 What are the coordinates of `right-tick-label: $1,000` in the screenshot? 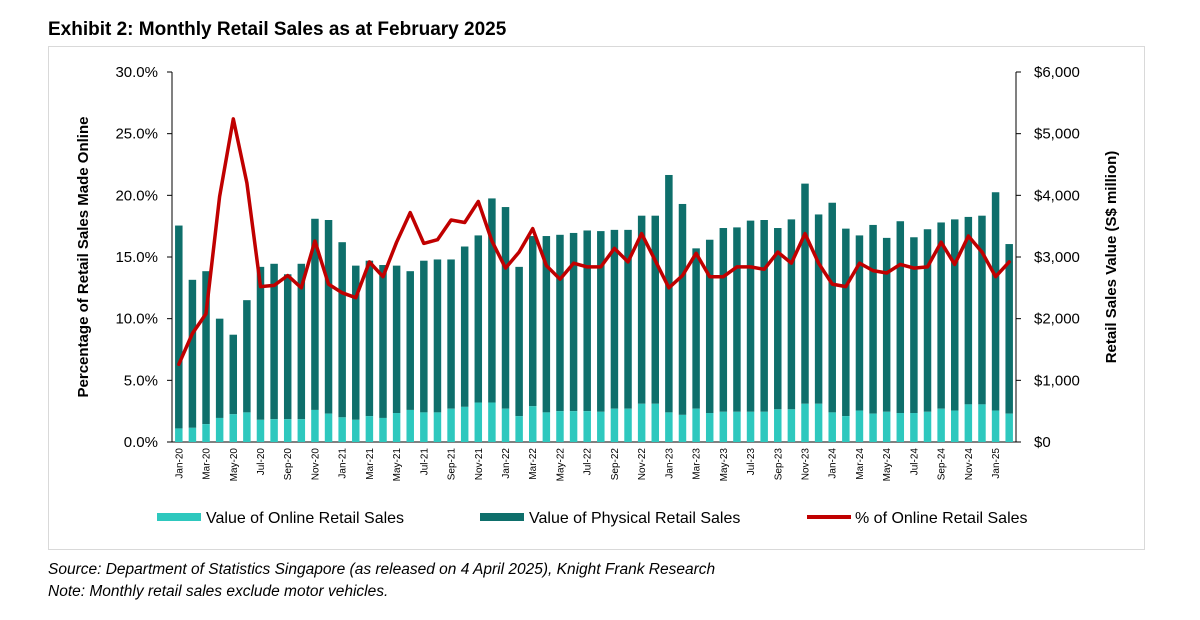 It's located at (1057, 380).